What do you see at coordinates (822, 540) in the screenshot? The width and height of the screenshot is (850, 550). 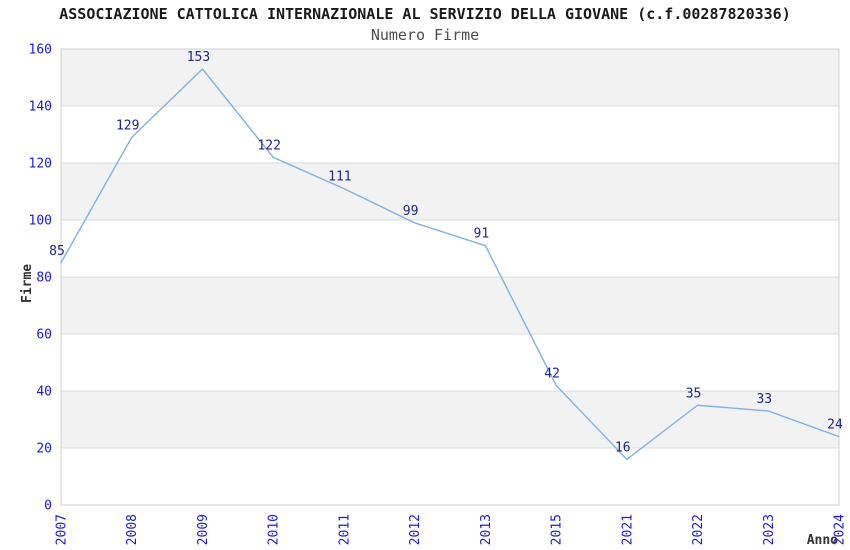 I see `x-axis-title: Anno` at bounding box center [822, 540].